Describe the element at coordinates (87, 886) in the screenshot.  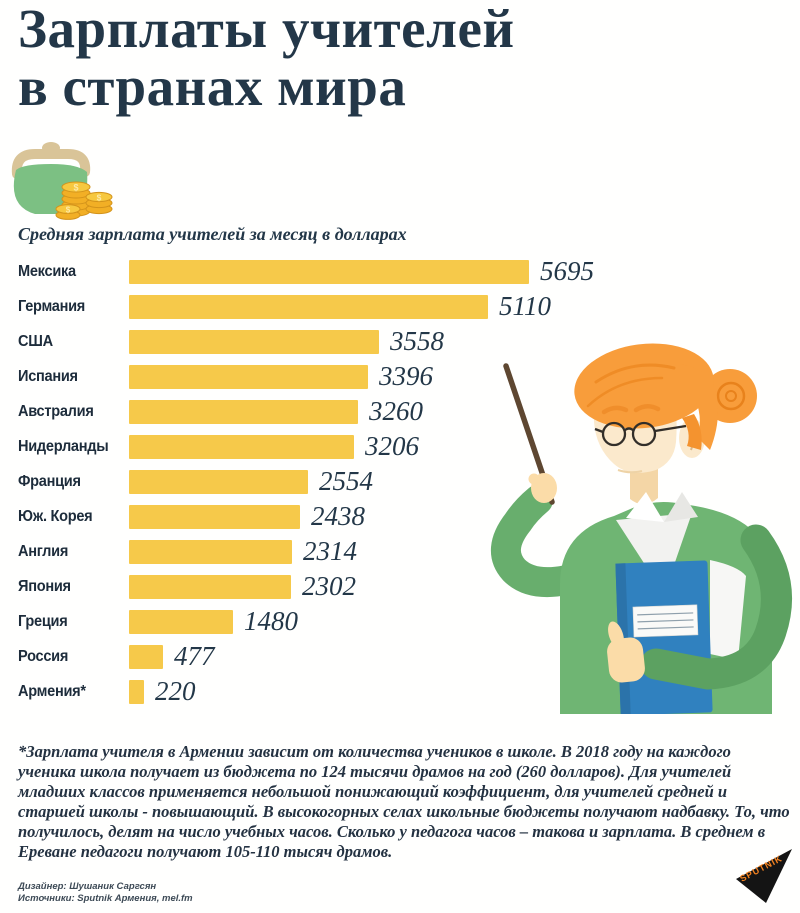
I see `credit-designer: Дизайнер: Шушаник Саргсян` at that location.